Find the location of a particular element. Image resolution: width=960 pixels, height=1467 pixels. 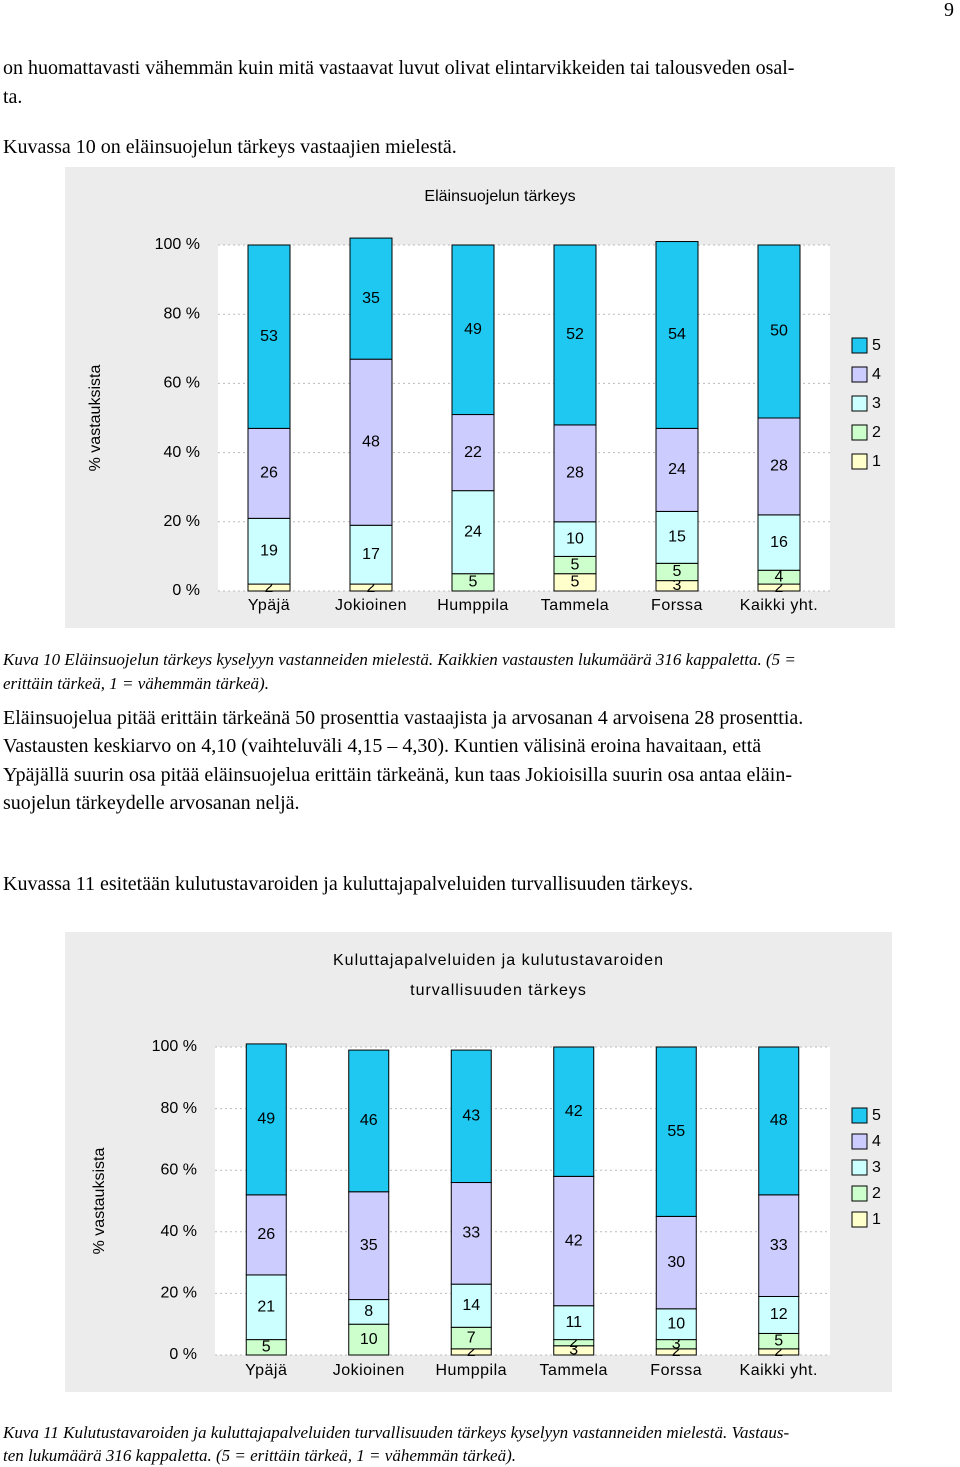

value-label: 50 is located at coordinates (779, 331).